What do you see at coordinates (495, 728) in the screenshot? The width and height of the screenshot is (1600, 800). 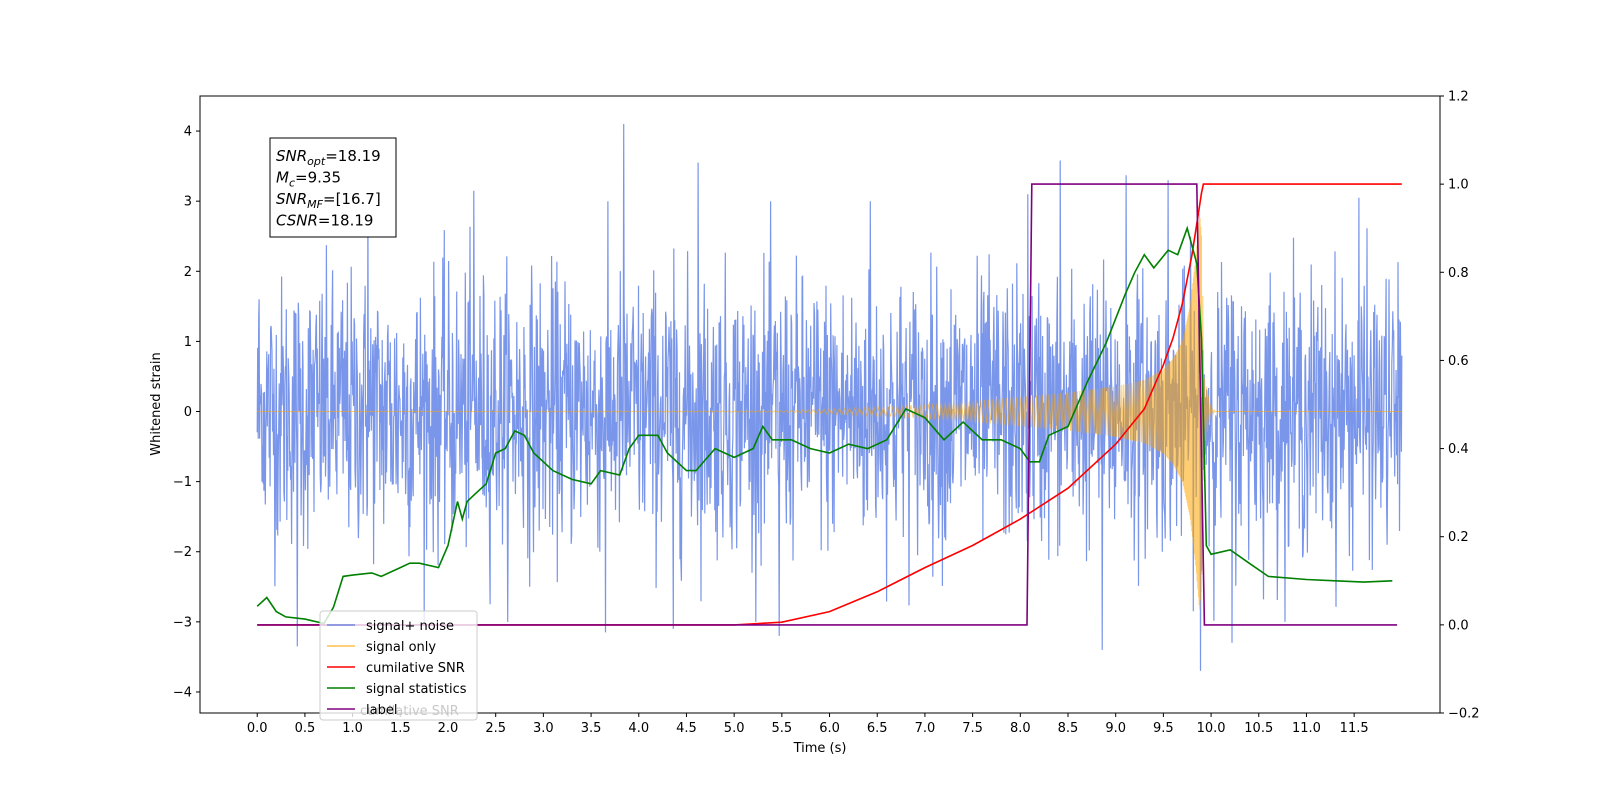 I see `x-tick-label: 2.5` at bounding box center [495, 728].